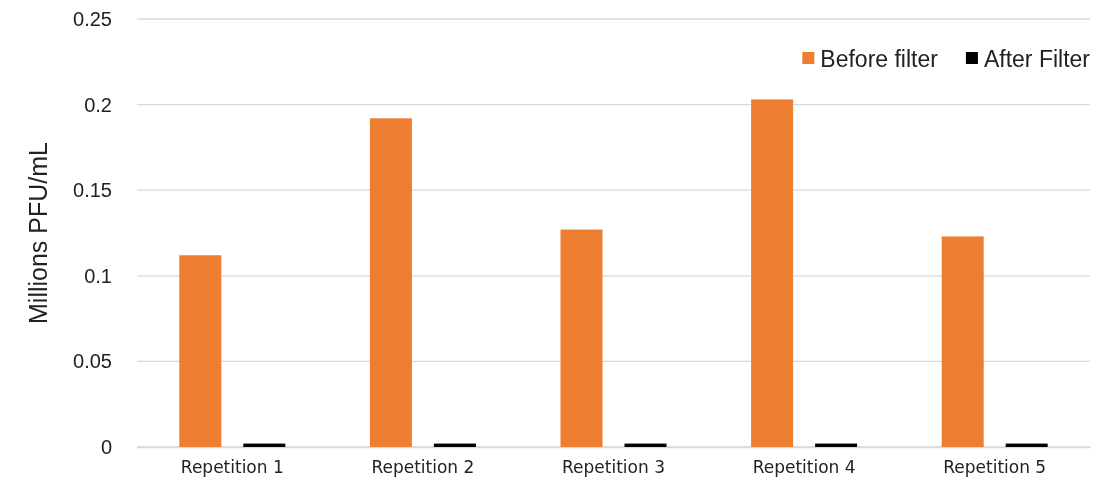 The width and height of the screenshot is (1104, 494). I want to click on x-tick-label: Repetition 3, so click(613, 467).